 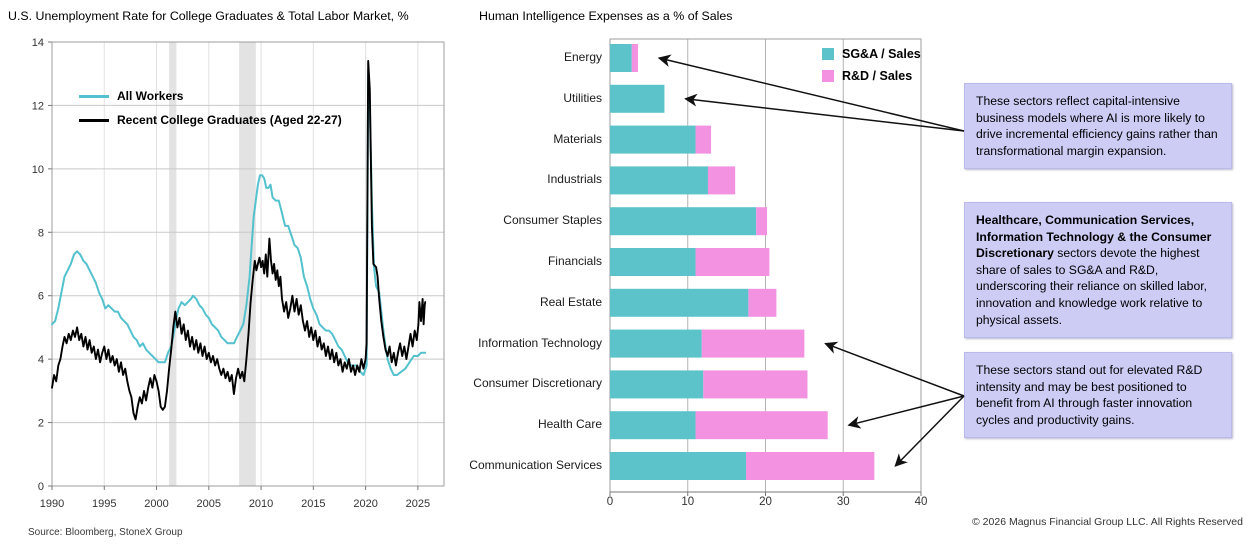 I want to click on bar-sga-utilities, so click(x=637, y=98).